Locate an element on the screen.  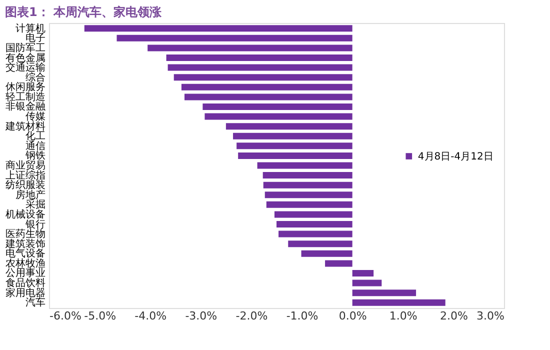
x-tick-label: -3.0% is located at coordinates (201, 316).